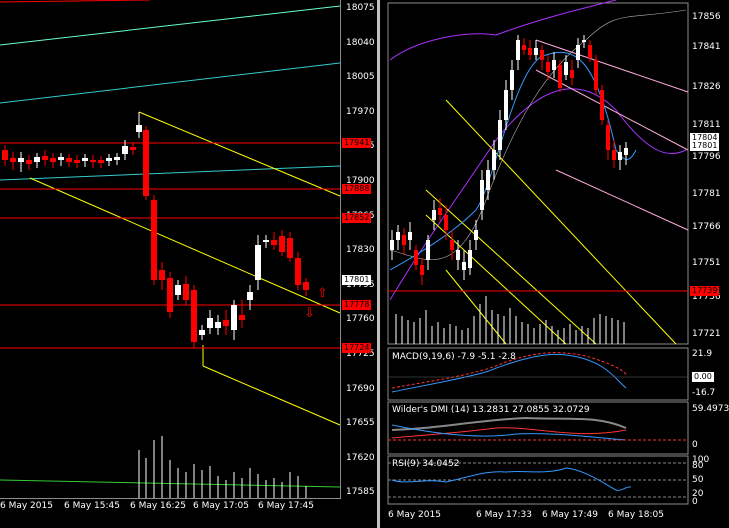  What do you see at coordinates (357, 305) in the screenshot?
I see `left-price-tag: 17778` at bounding box center [357, 305].